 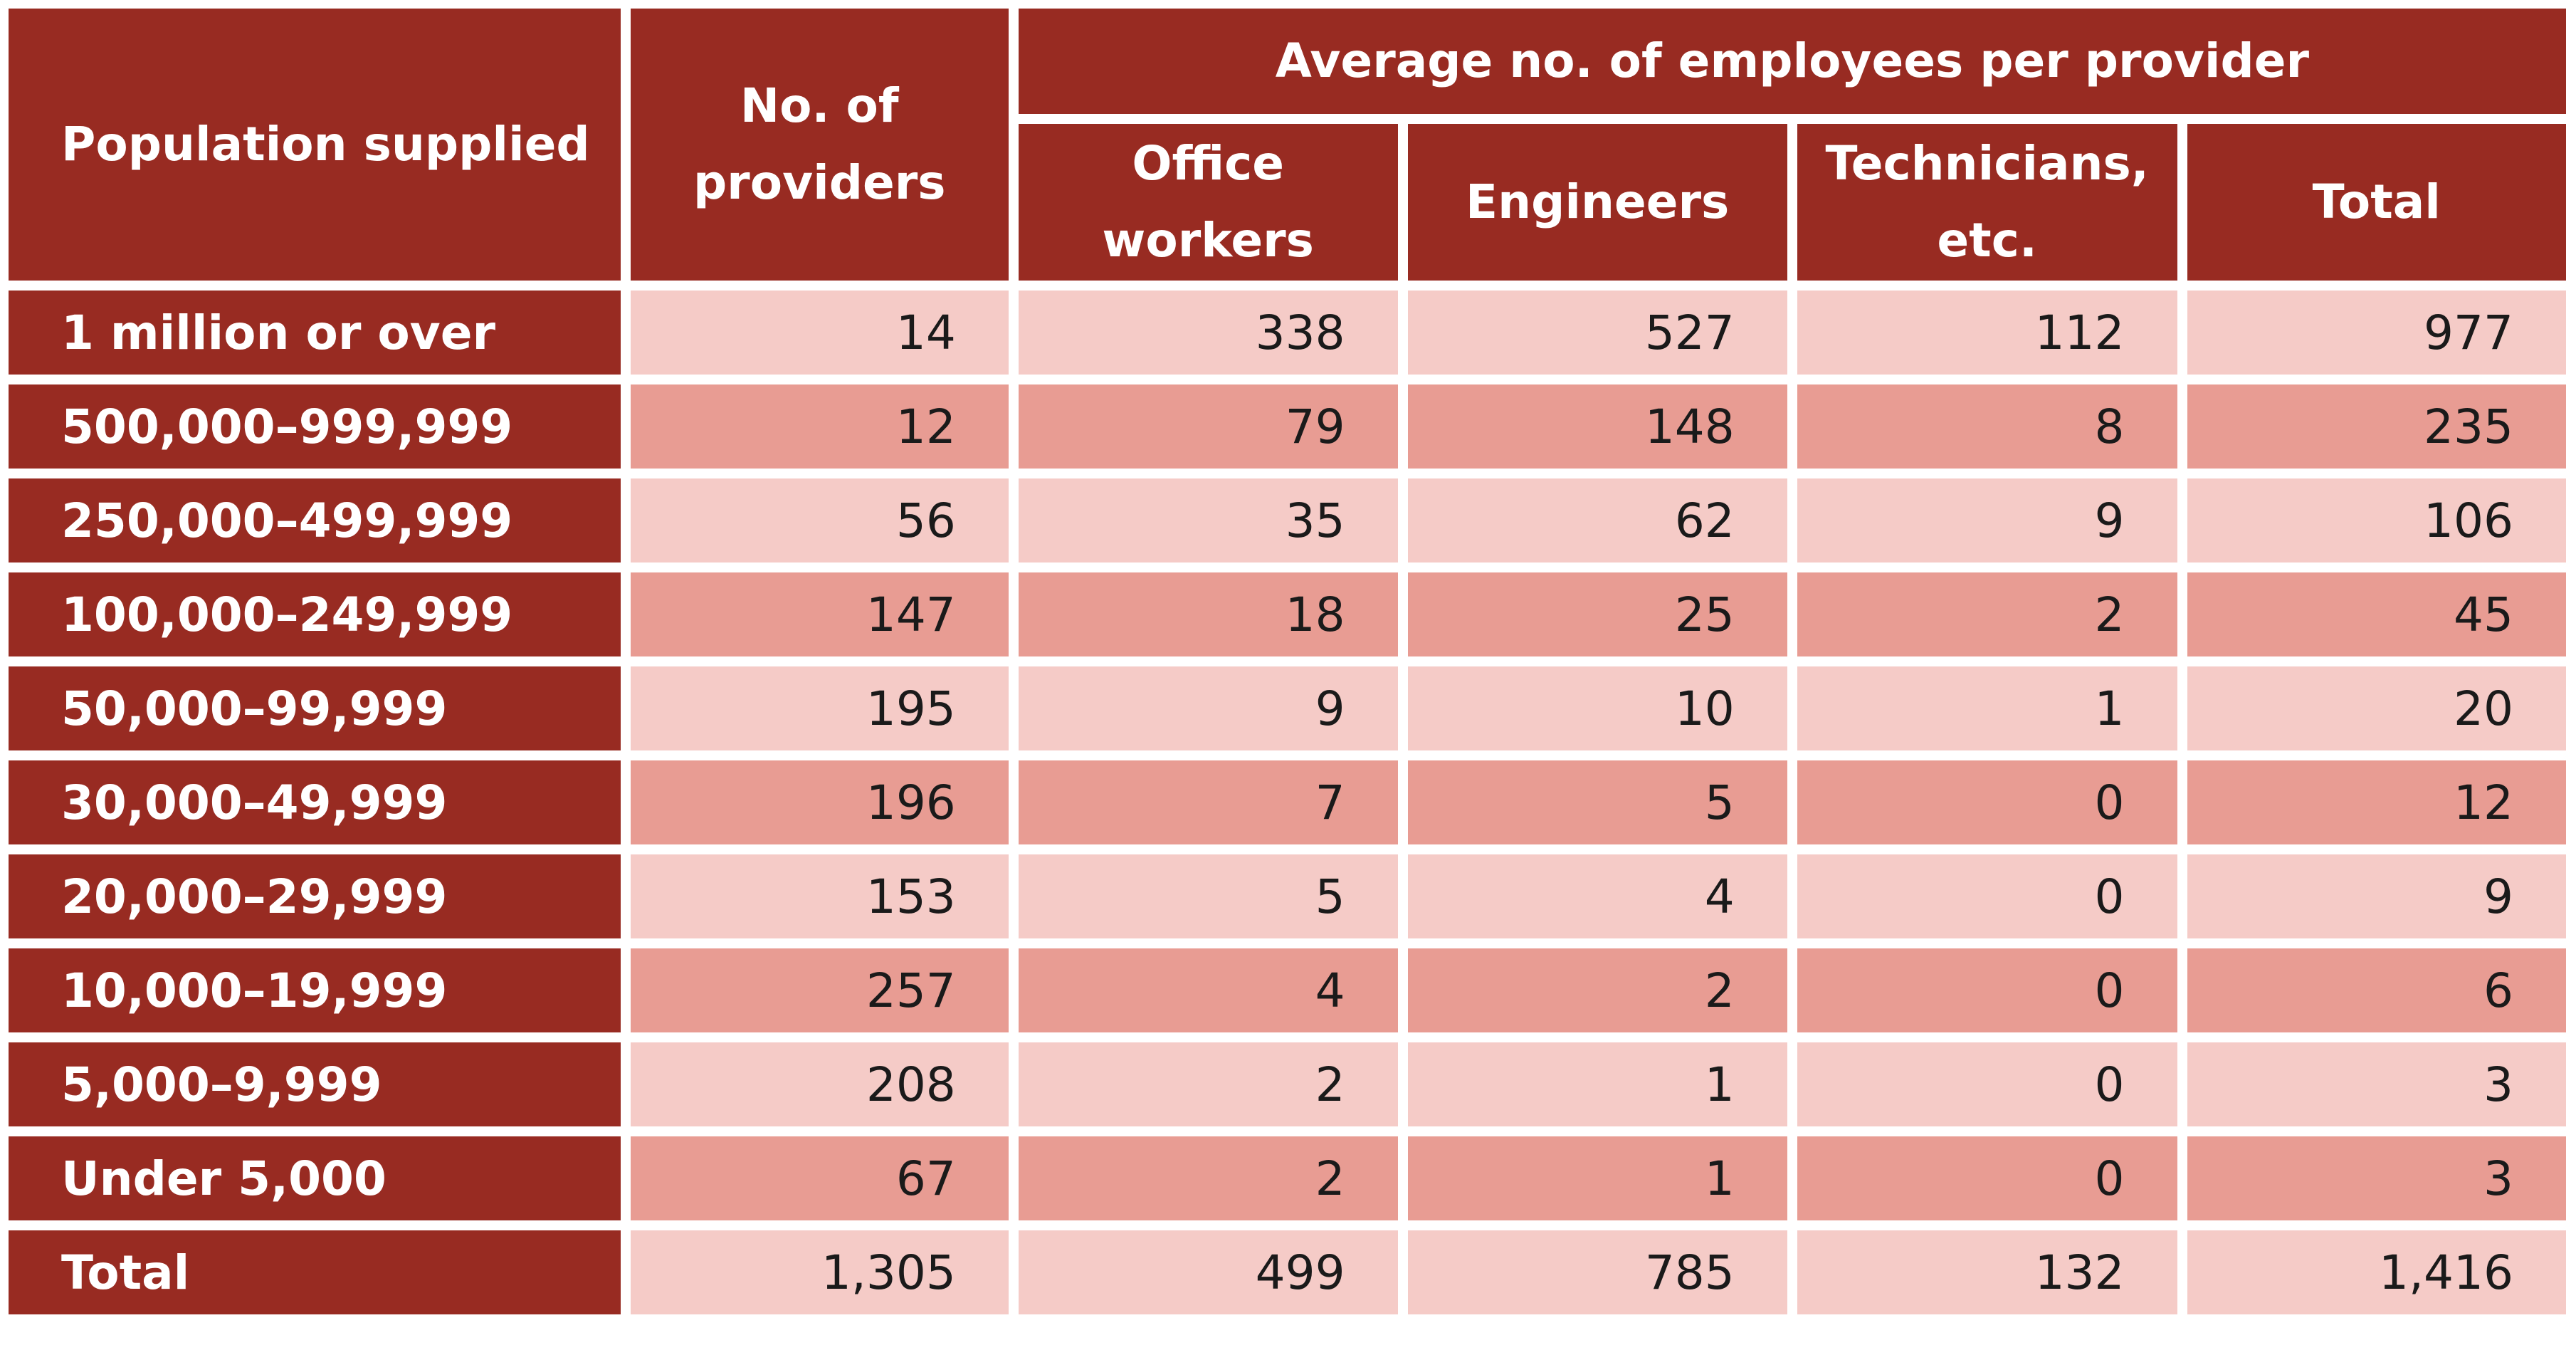 I want to click on cell-technicians: 132, so click(x=1987, y=1272).